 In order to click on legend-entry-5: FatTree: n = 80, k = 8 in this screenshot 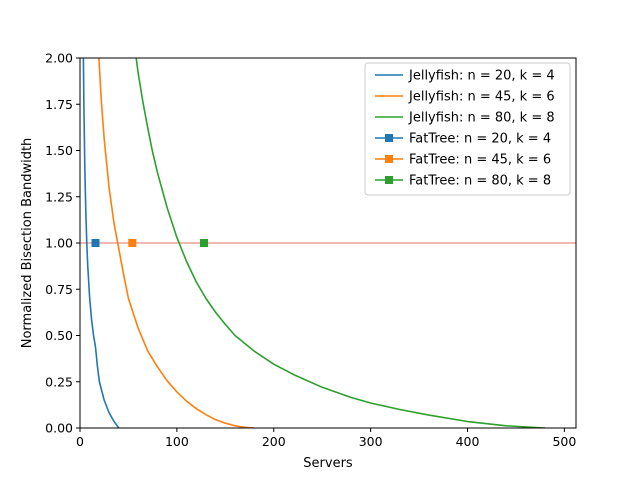, I will do `click(480, 181)`.